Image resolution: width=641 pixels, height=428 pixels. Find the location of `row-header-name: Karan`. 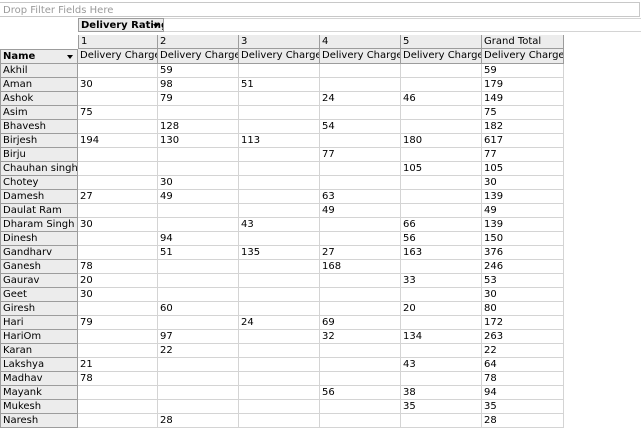

row-header-name: Karan is located at coordinates (39, 351).